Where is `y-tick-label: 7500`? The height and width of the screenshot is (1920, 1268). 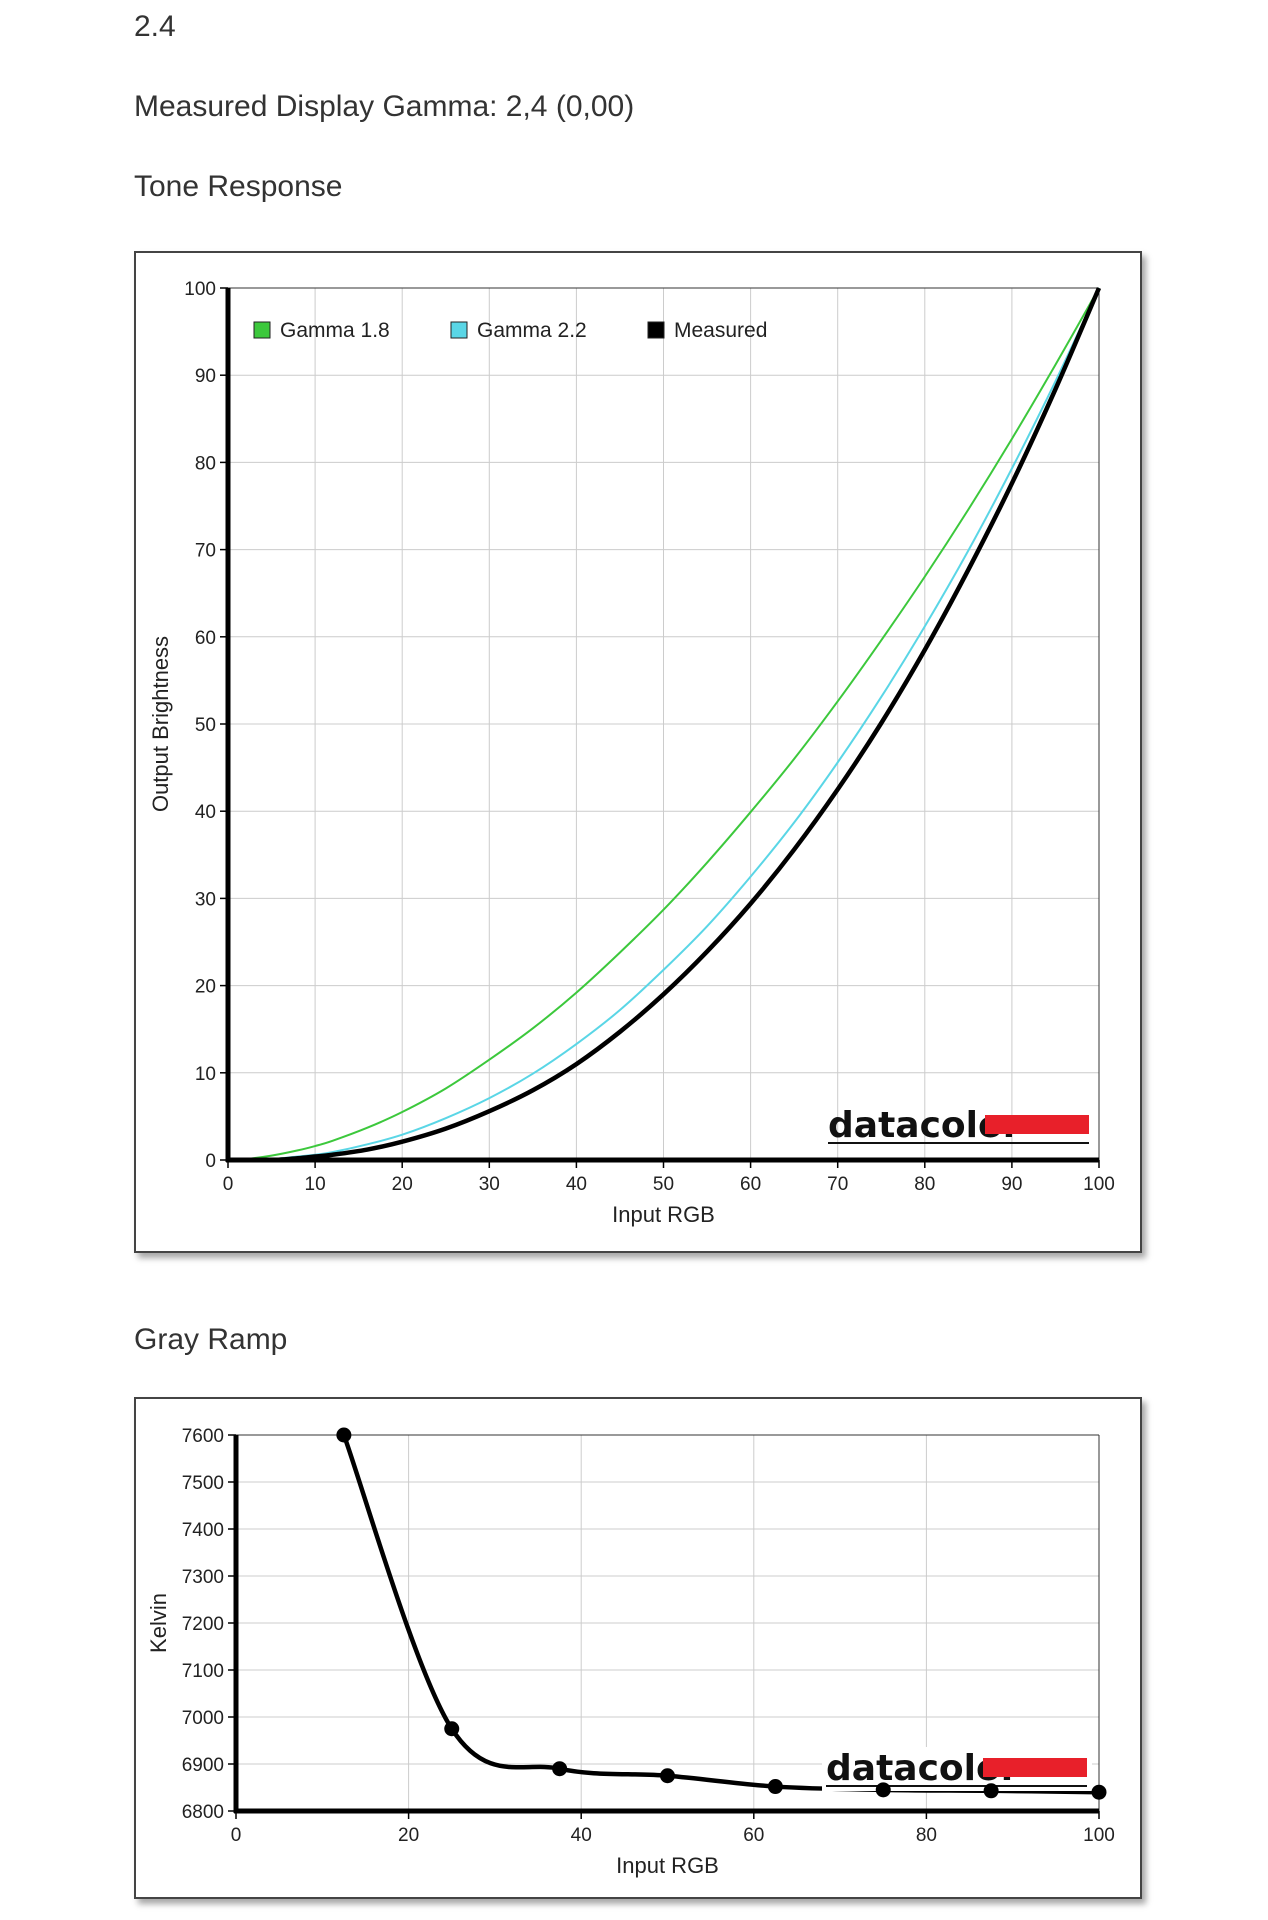 y-tick-label: 7500 is located at coordinates (203, 1483).